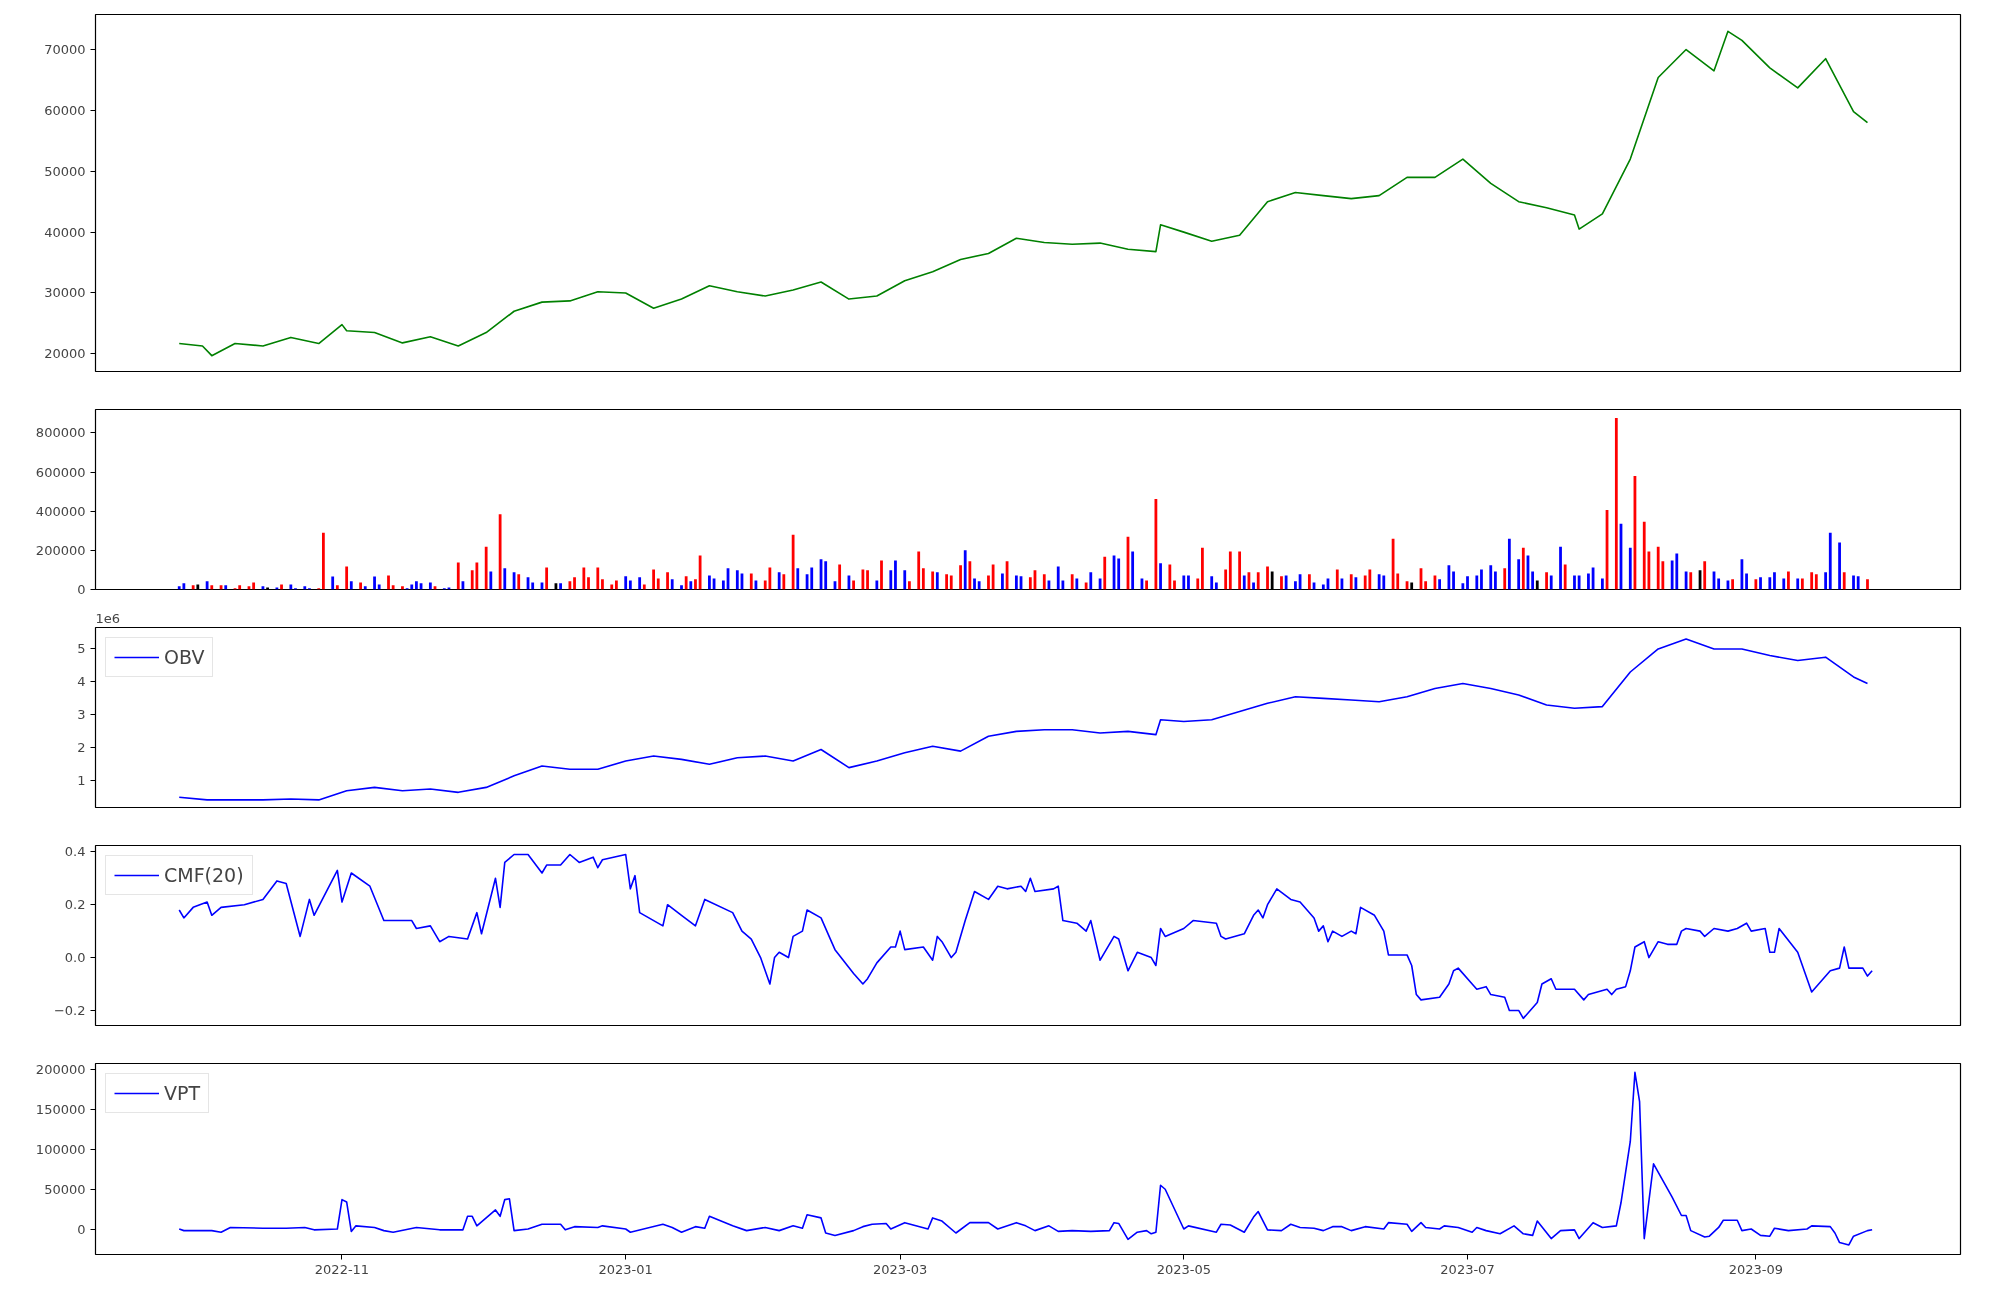 This screenshot has width=2000, height=1300. Describe the element at coordinates (342, 1269) in the screenshot. I see `x-tick-label: 2022-11` at that location.